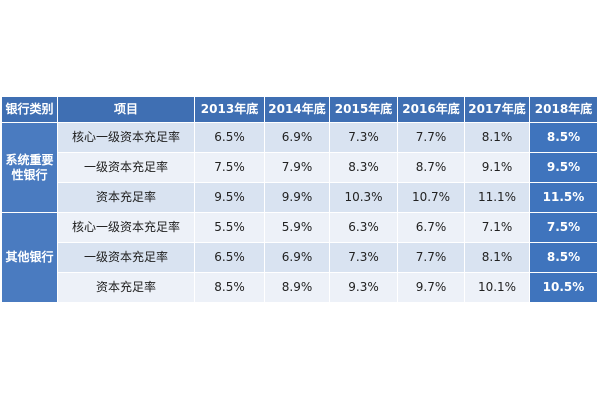  What do you see at coordinates (297, 168) in the screenshot?
I see `value-cell: 7.9%` at bounding box center [297, 168].